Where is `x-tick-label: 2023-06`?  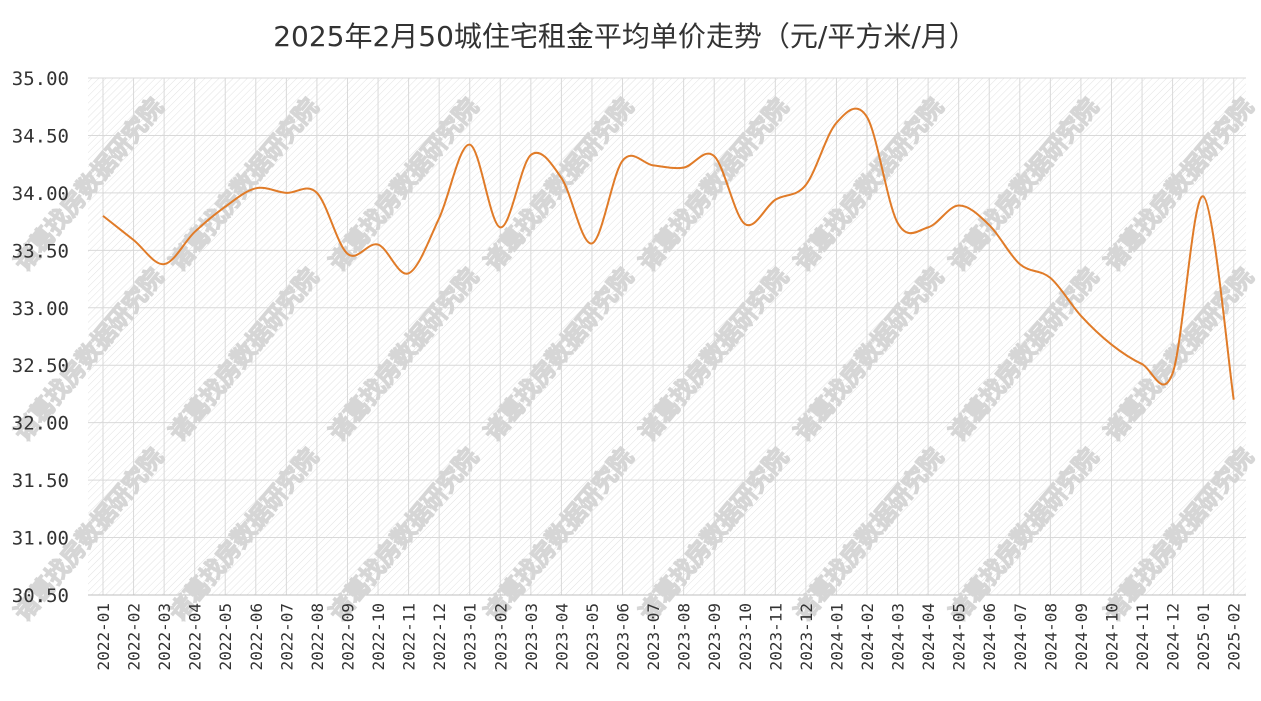
x-tick-label: 2023-06 is located at coordinates (623, 636).